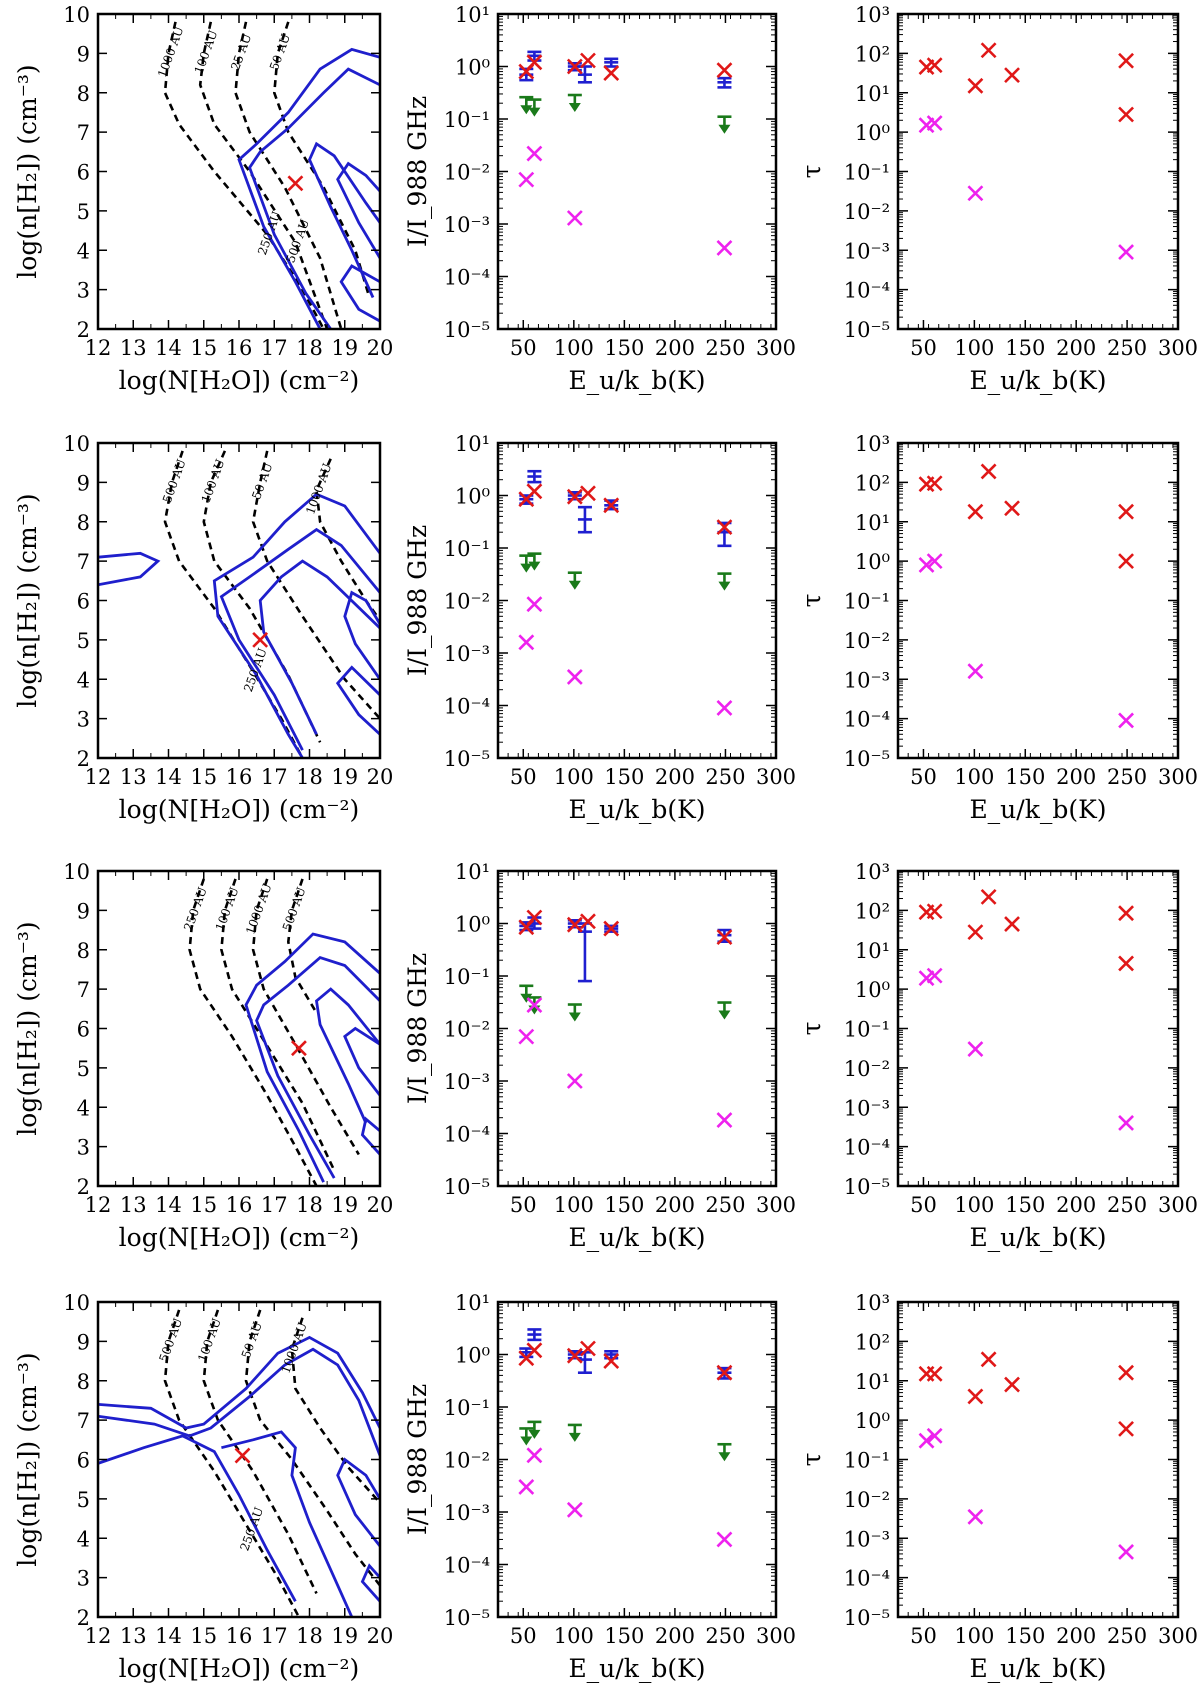 The image size is (1200, 1704). What do you see at coordinates (467, 278) in the screenshot?
I see `y-tick-label: 10⁻⁴` at bounding box center [467, 278].